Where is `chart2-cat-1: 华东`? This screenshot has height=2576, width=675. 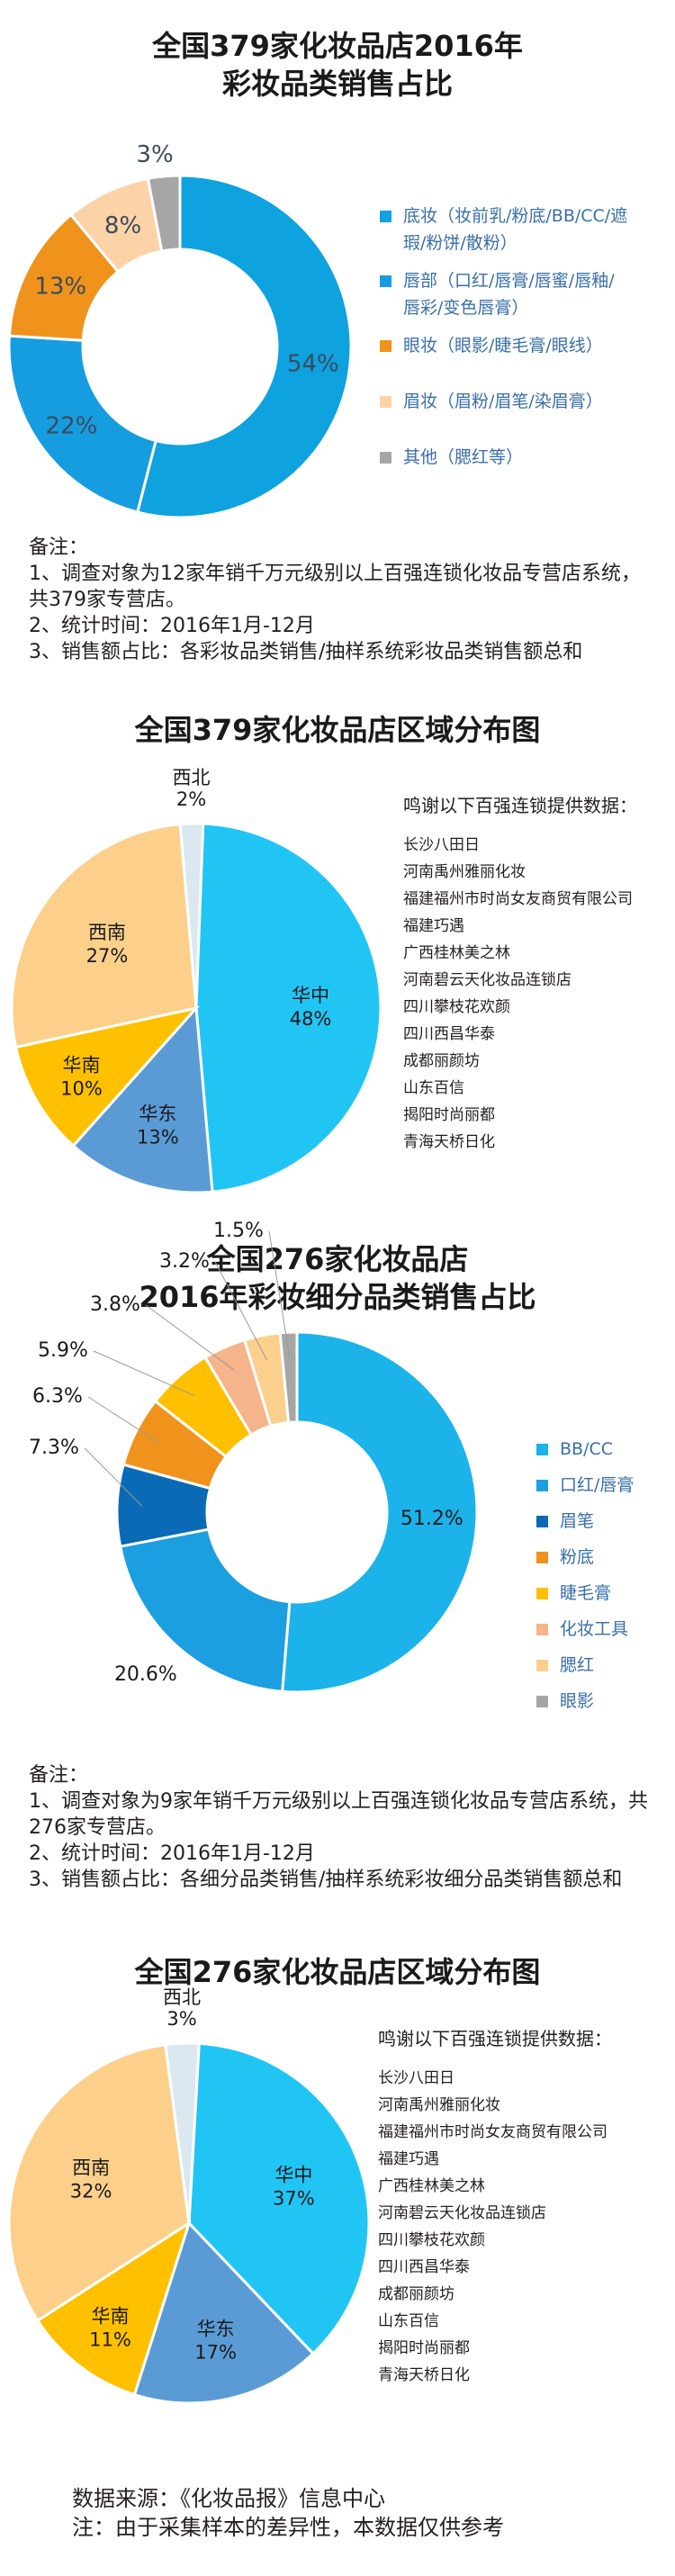
chart2-cat-1: 华东 is located at coordinates (157, 1113).